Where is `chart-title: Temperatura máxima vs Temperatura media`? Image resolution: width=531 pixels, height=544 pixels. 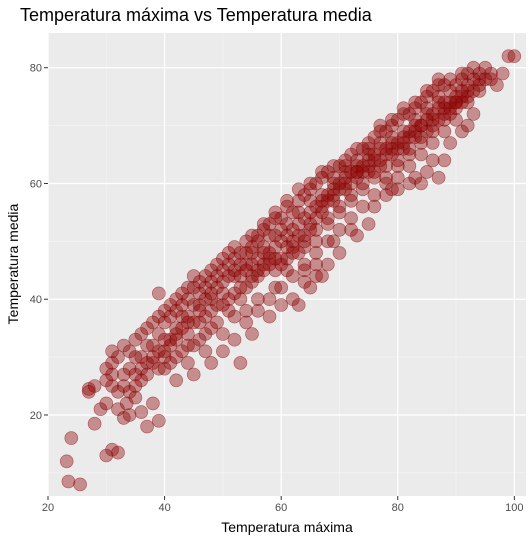
chart-title: Temperatura máxima vs Temperatura media is located at coordinates (196, 15).